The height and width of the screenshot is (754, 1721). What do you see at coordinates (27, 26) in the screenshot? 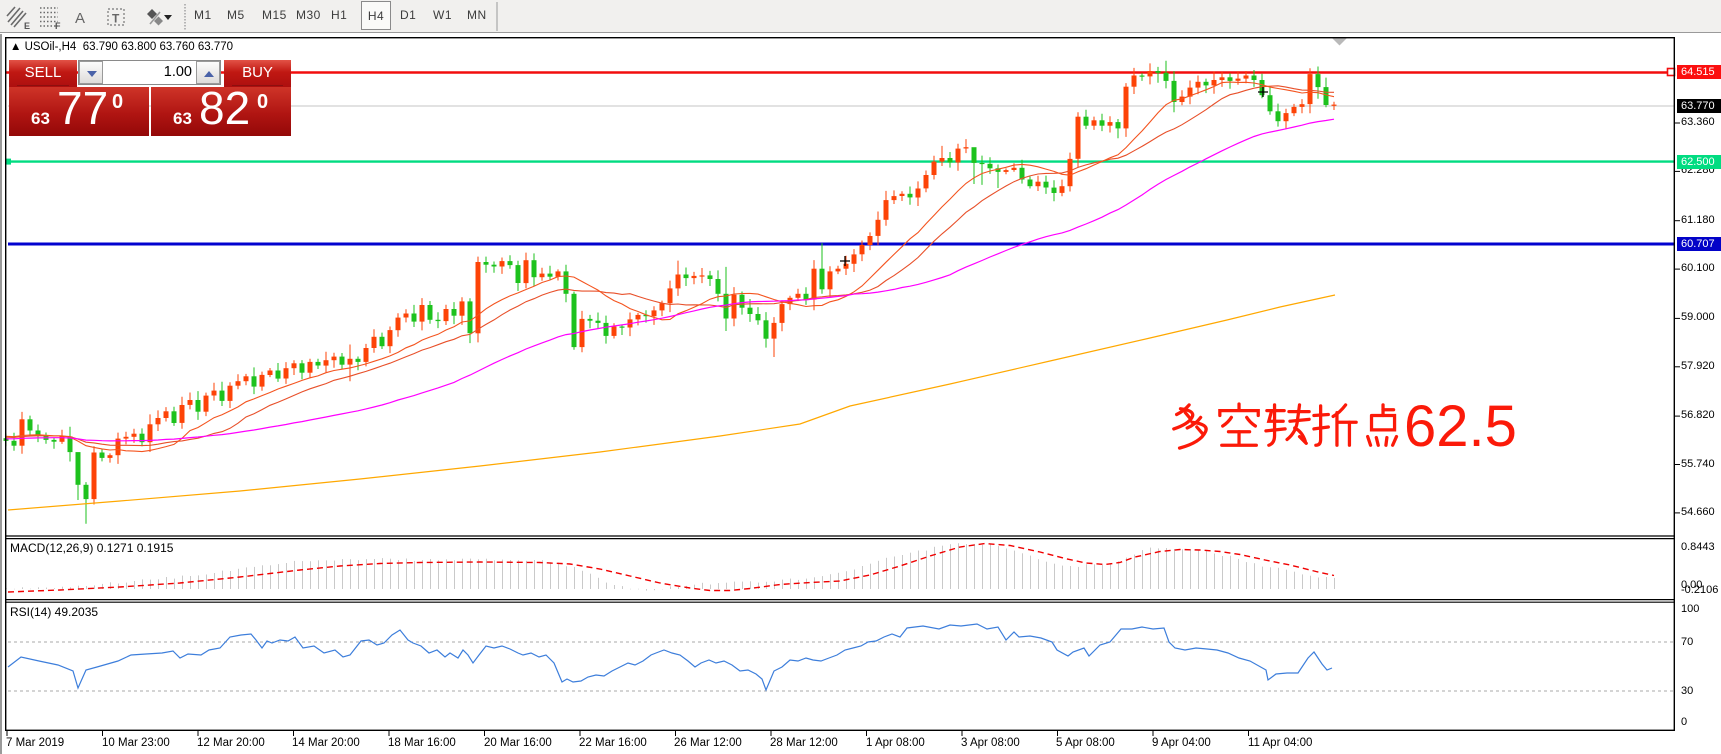
I see `svg-text: E` at bounding box center [27, 26].